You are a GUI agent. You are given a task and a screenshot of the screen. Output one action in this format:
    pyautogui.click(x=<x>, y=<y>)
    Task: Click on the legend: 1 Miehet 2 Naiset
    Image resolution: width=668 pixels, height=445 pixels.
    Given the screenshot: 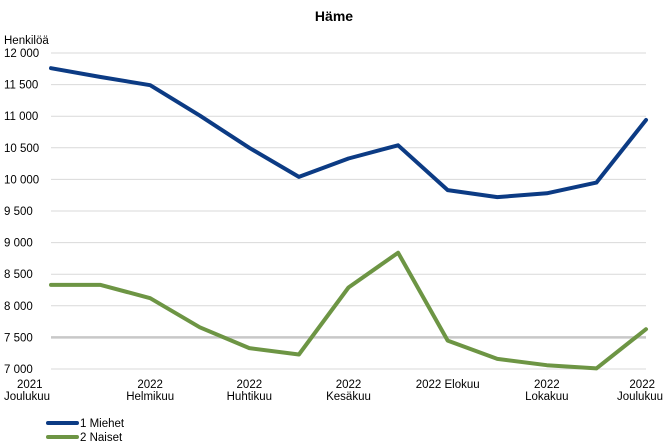 What is the action you would take?
    pyautogui.click(x=85, y=431)
    